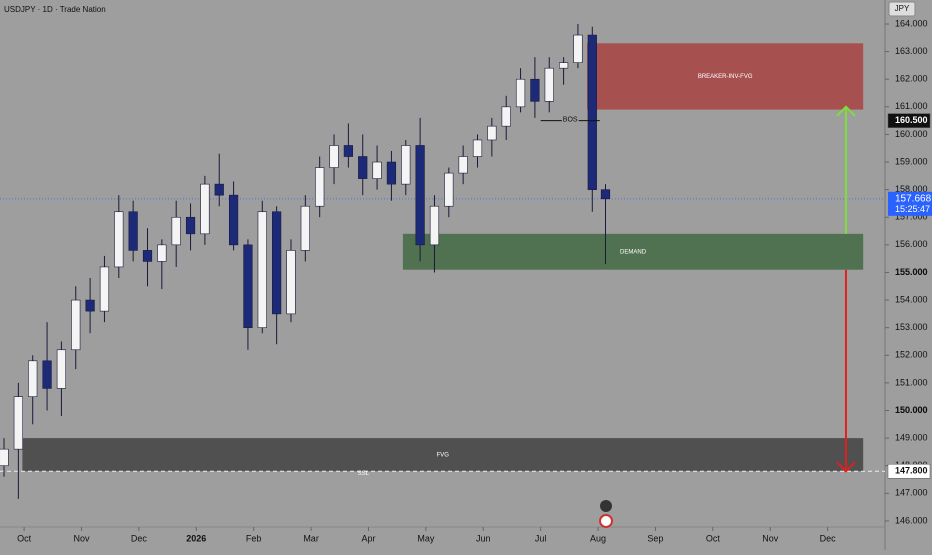  I want to click on currency-box, so click(902, 9).